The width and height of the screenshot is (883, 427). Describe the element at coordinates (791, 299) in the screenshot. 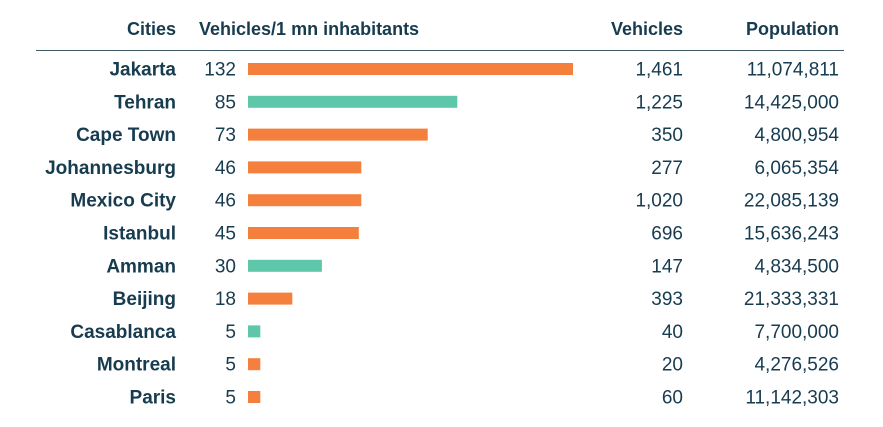

I see `population-count: 21,333,331` at that location.